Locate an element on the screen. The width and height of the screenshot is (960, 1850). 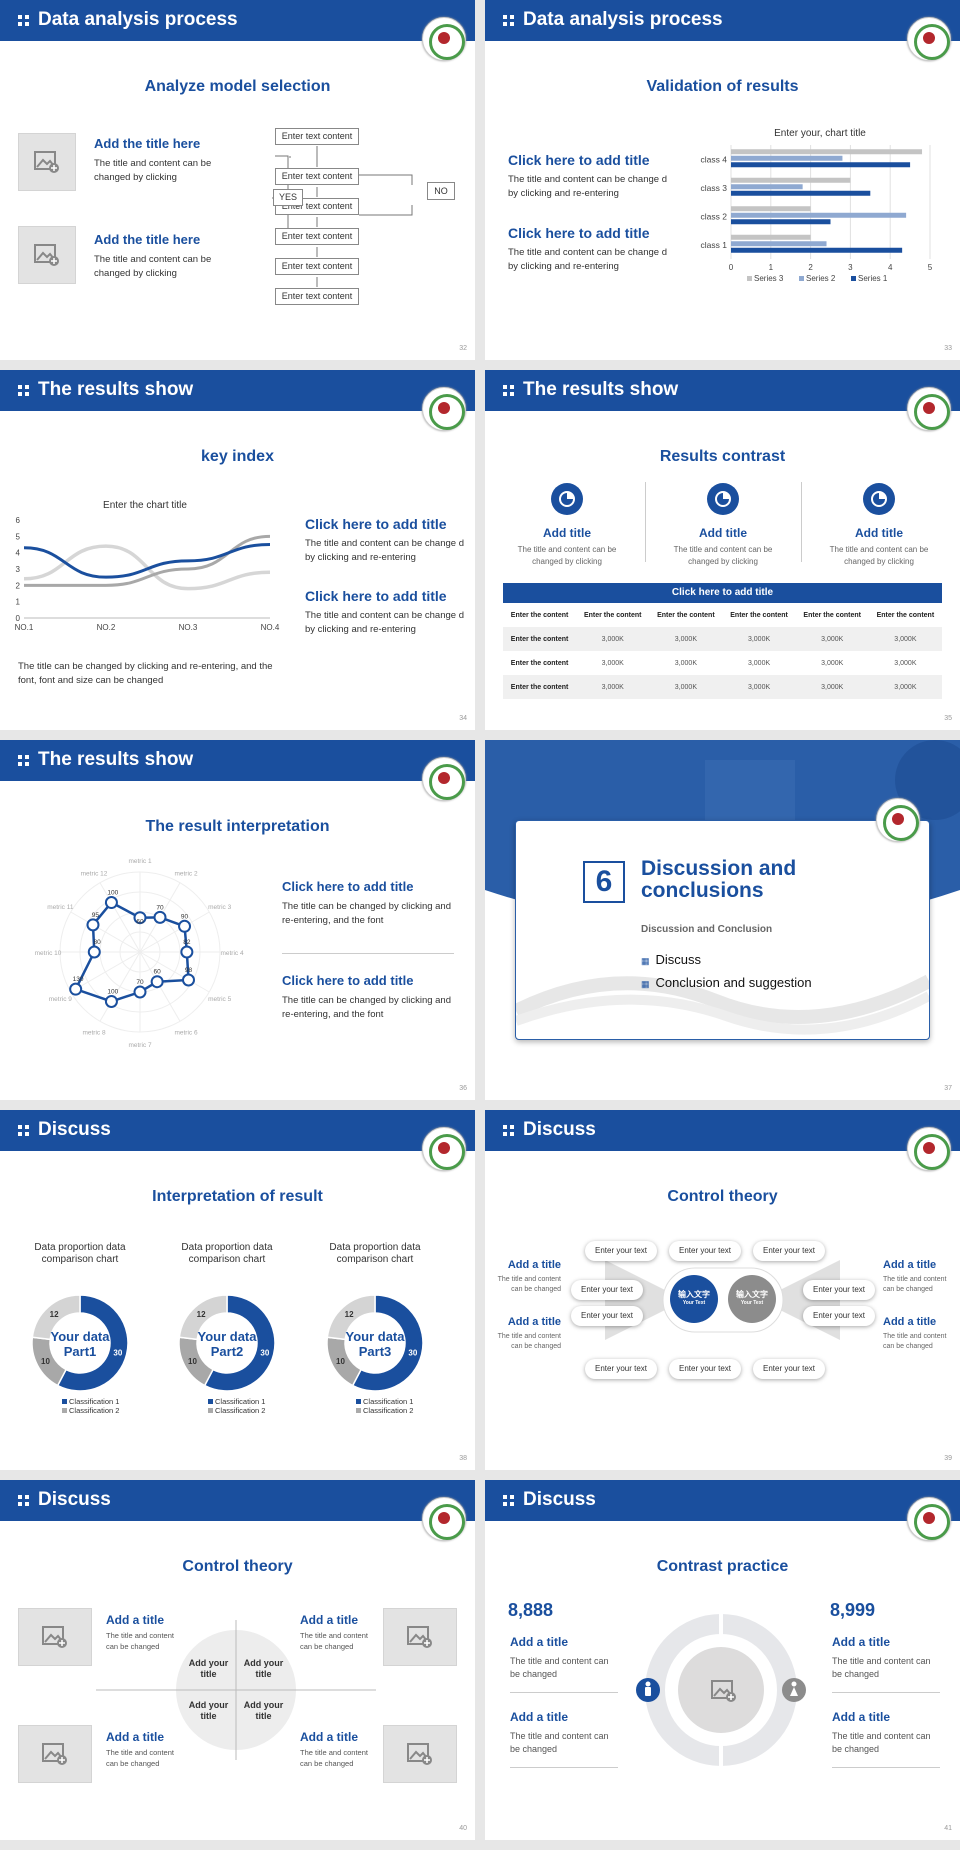
y-tick-label: class 3 is located at coordinates (714, 188).